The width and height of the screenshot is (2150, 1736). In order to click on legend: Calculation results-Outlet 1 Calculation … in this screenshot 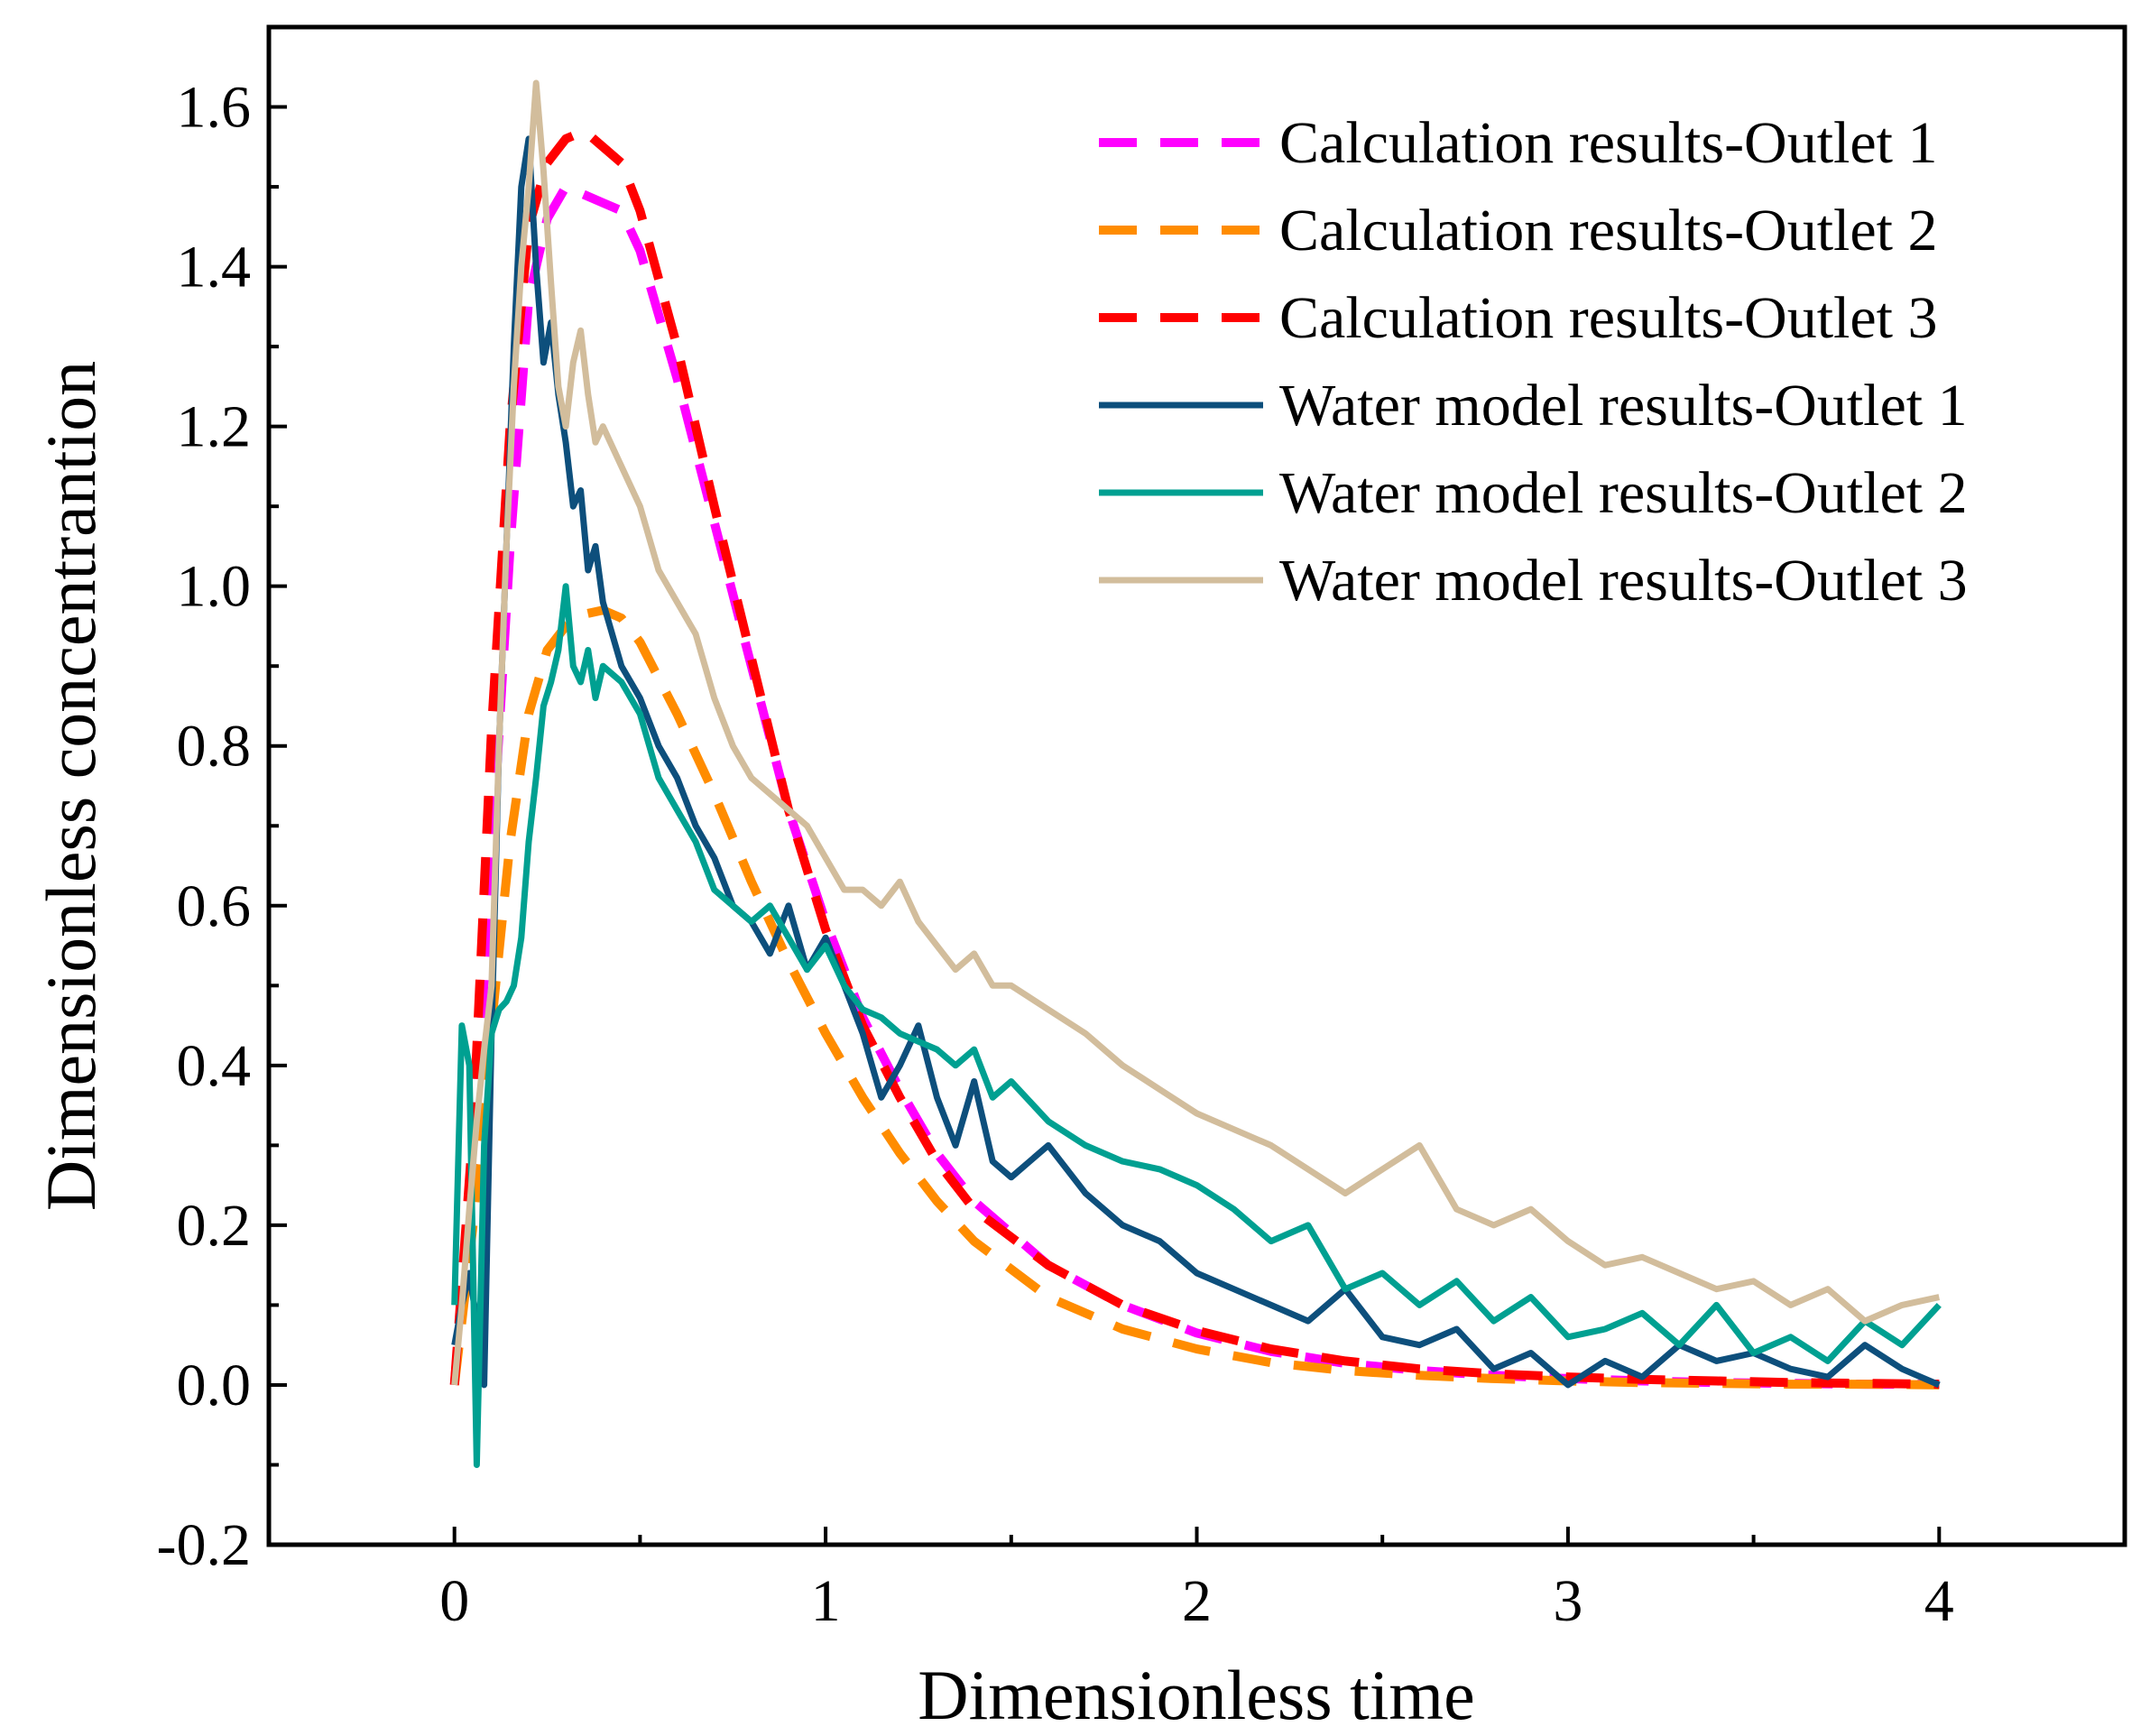, I will do `click(1534, 362)`.